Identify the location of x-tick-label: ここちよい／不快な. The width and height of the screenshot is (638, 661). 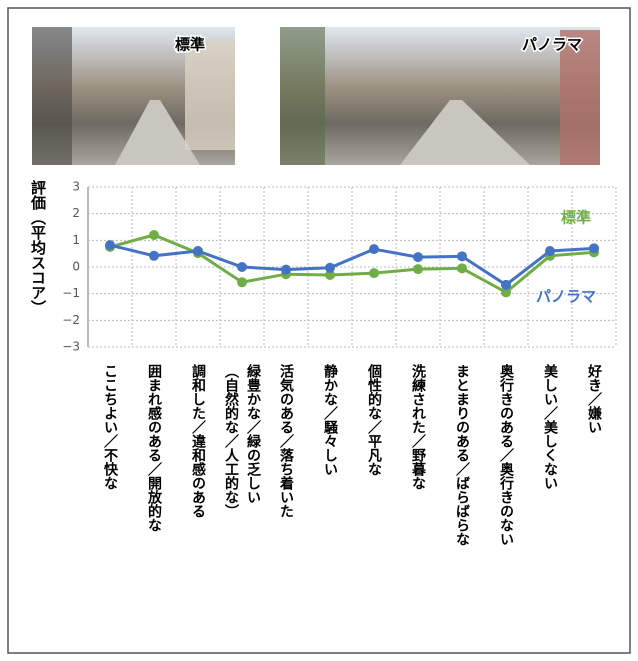
(110, 427).